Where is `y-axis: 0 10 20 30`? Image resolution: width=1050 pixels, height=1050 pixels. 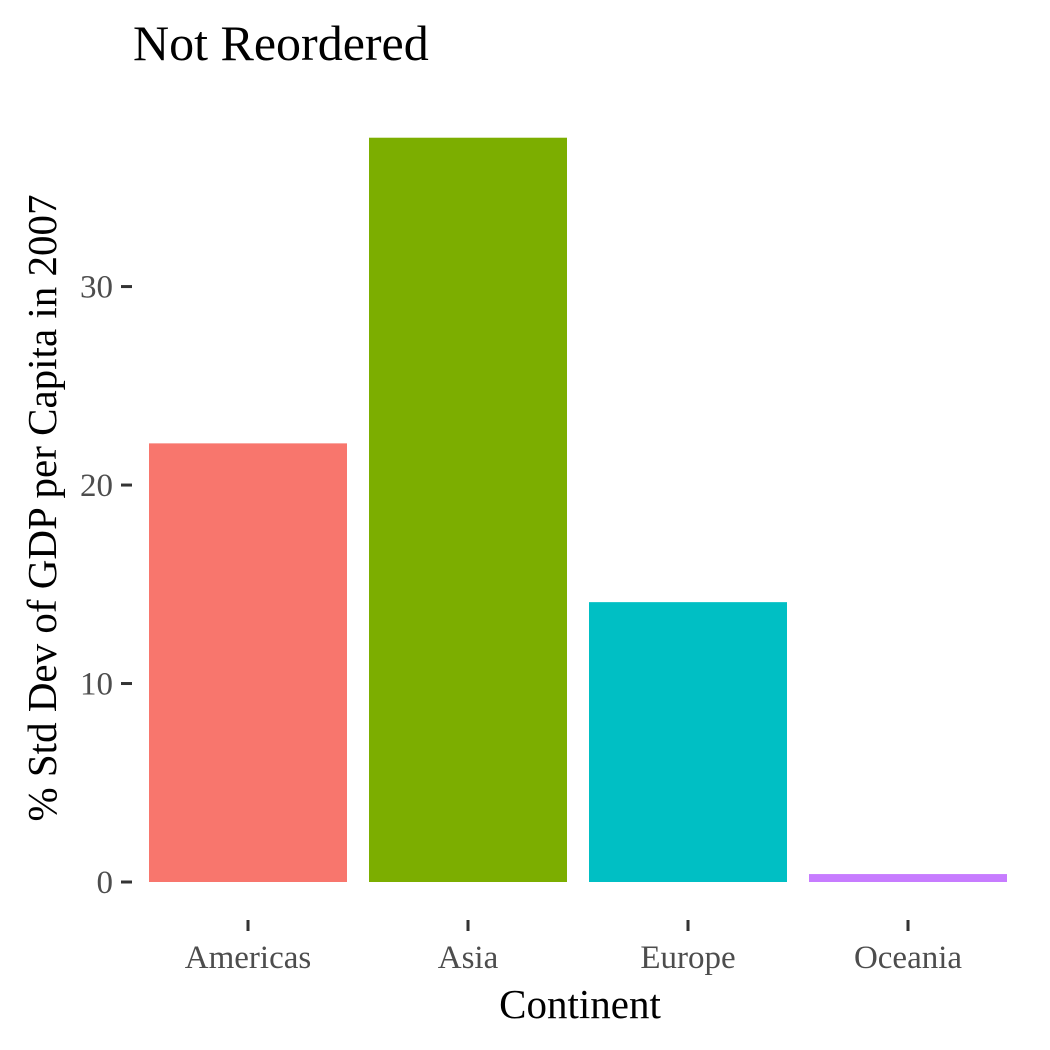
y-axis: 0 10 20 30 is located at coordinates (106, 585).